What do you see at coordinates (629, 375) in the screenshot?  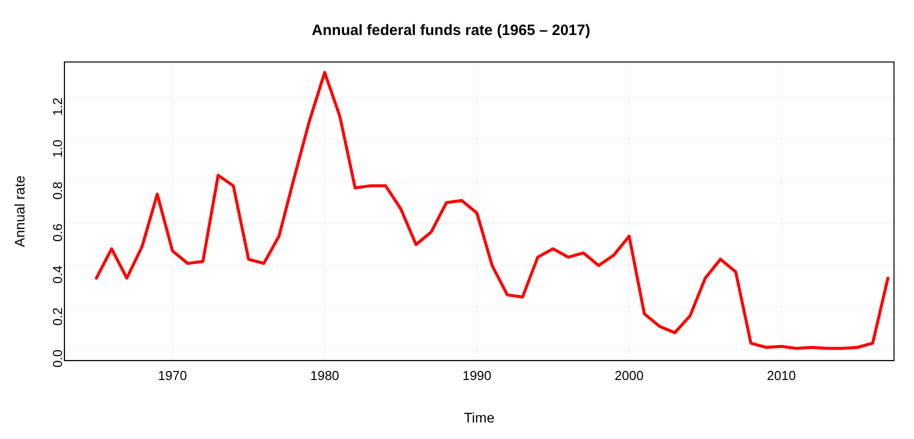 I see `x-tick-label: 2000` at bounding box center [629, 375].